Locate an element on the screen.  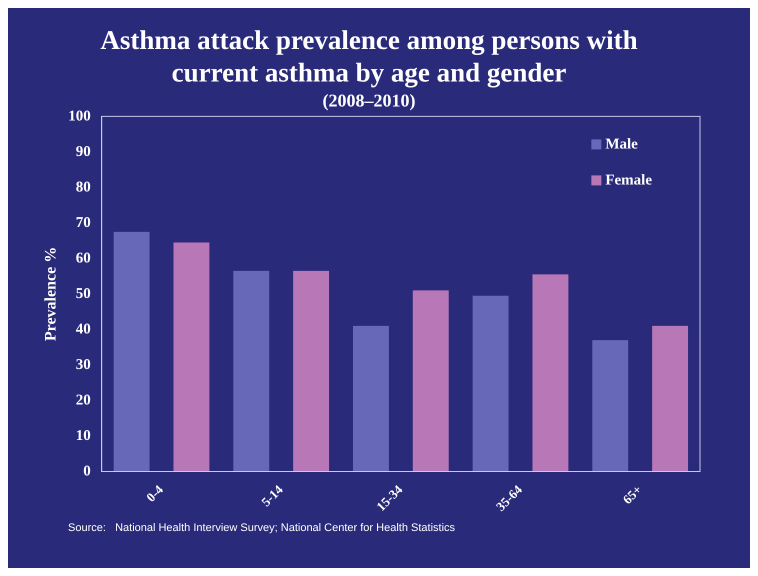
y-tick-label: 100 is located at coordinates (79, 116).